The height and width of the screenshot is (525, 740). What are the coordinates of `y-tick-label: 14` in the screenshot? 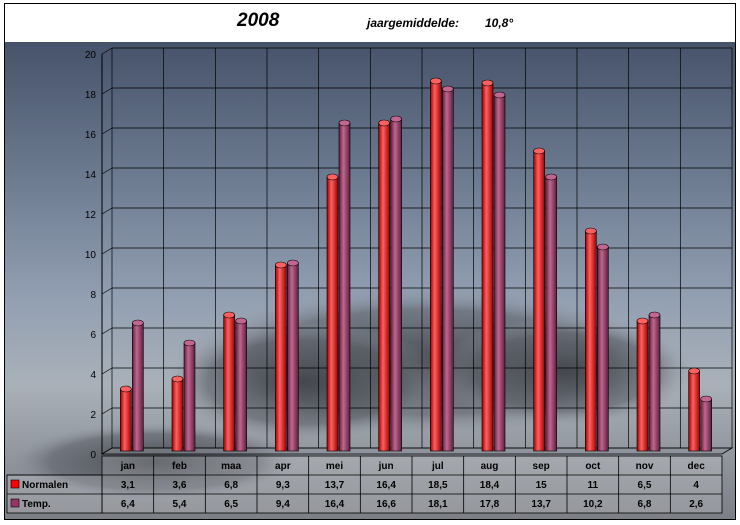 It's located at (91, 175).